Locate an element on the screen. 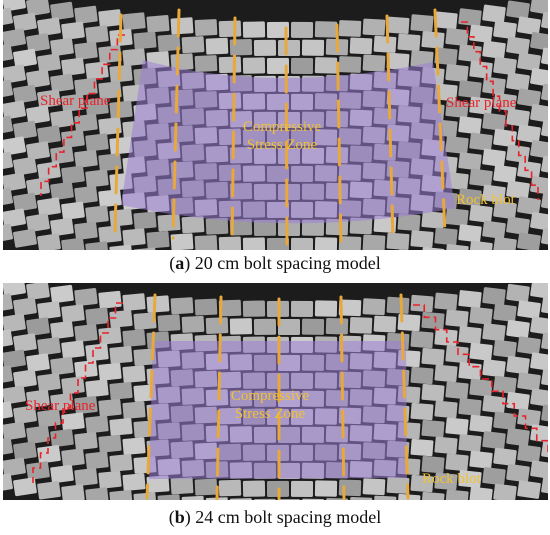  caption-b: (b) 24 cm bolt spacing model is located at coordinates (275, 517).